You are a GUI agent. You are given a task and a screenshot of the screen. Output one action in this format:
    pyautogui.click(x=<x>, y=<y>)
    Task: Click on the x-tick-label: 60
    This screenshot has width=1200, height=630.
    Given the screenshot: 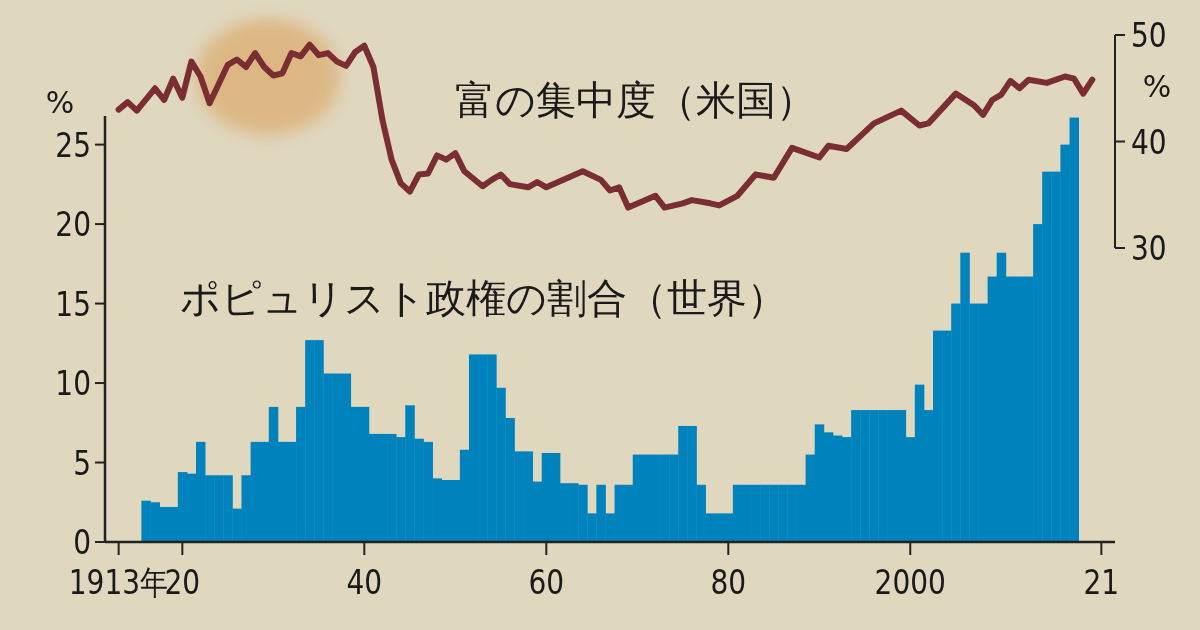 What is the action you would take?
    pyautogui.click(x=546, y=582)
    